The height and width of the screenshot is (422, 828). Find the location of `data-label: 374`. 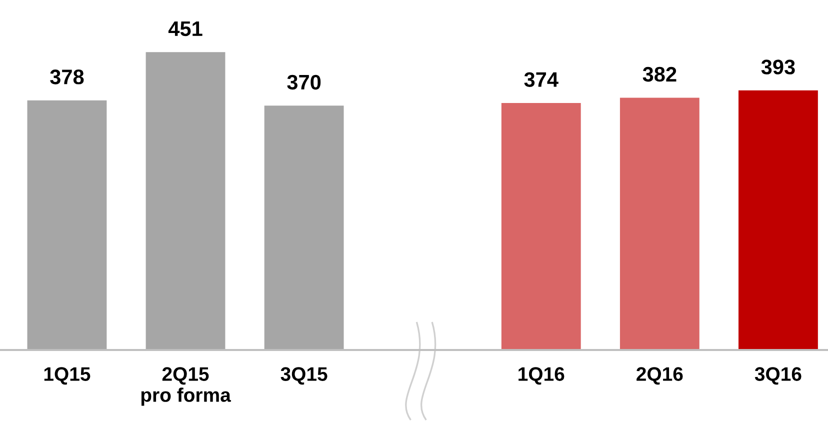

data-label: 374 is located at coordinates (541, 79).